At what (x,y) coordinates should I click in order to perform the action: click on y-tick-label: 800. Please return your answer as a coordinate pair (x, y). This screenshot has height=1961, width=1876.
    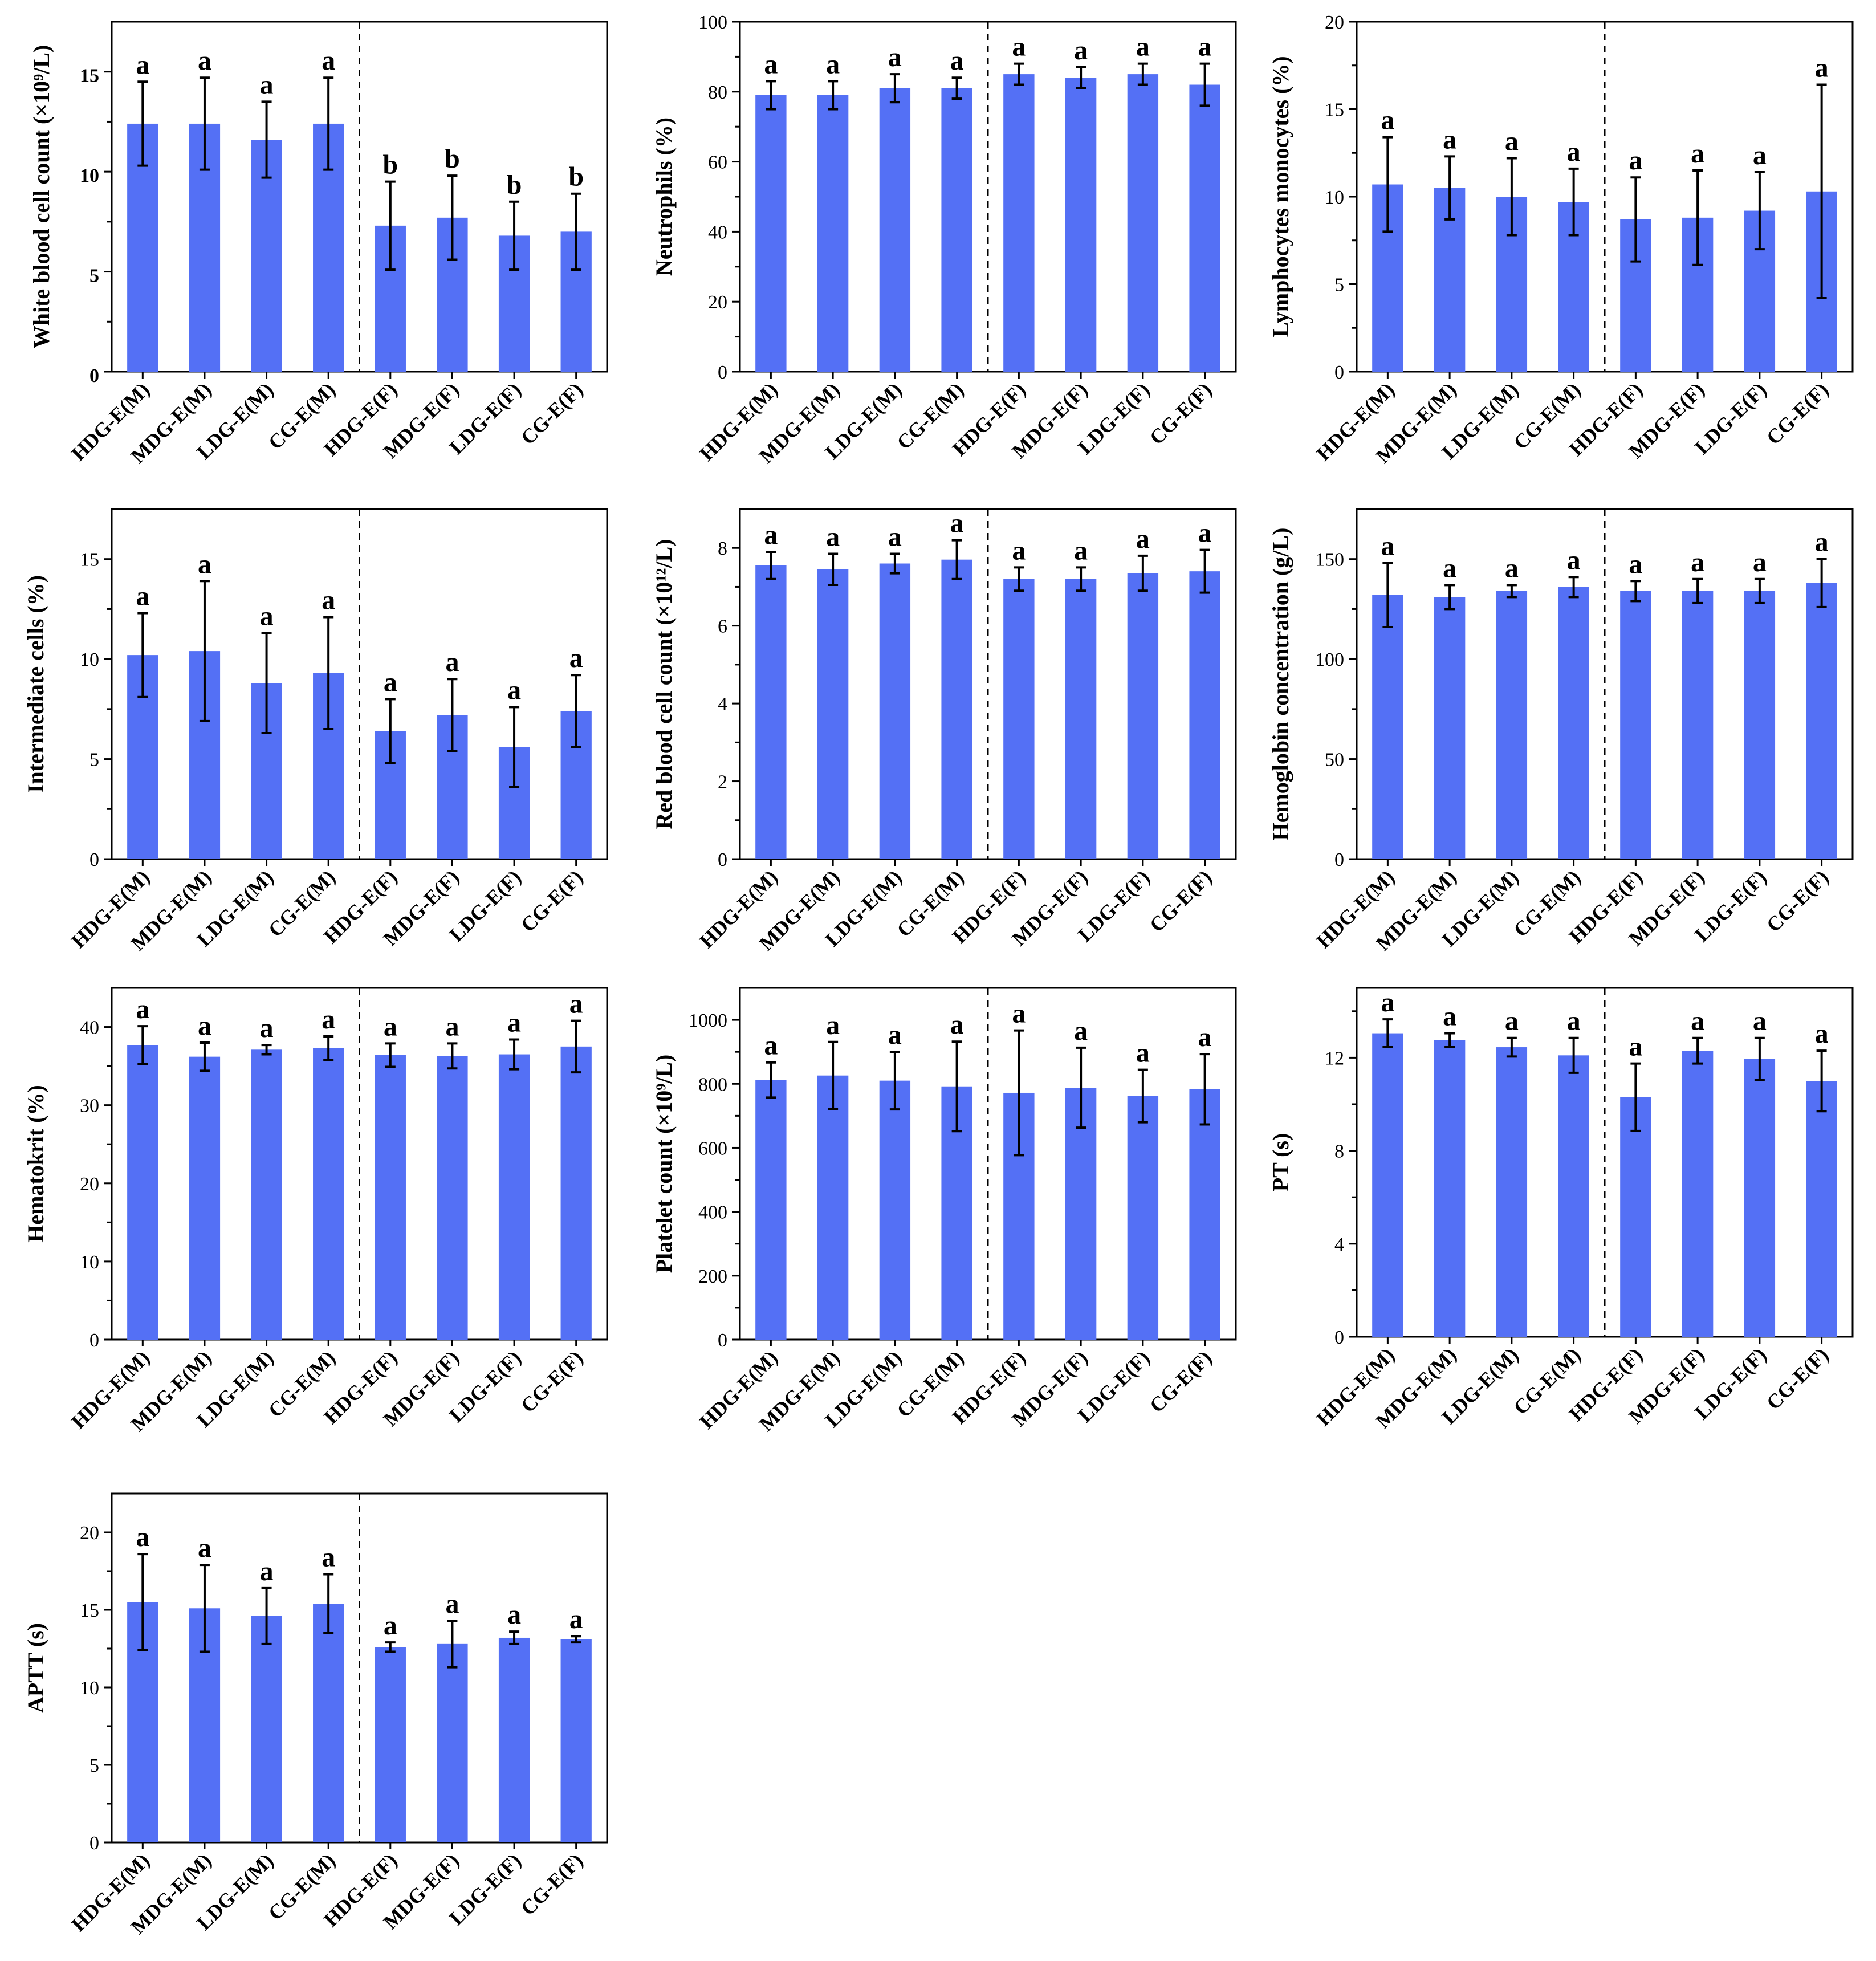
    Looking at the image, I should click on (712, 1084).